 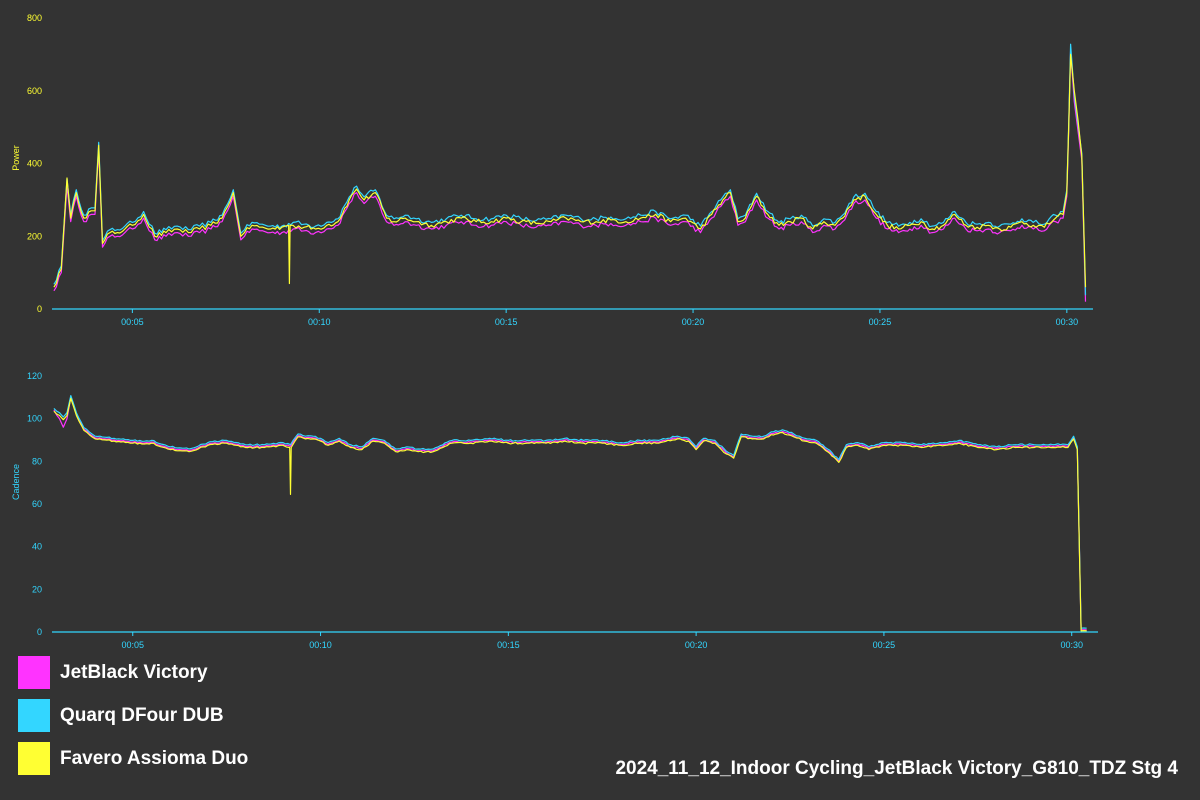 I want to click on power-xtick-label: 00:30, so click(x=1067, y=322).